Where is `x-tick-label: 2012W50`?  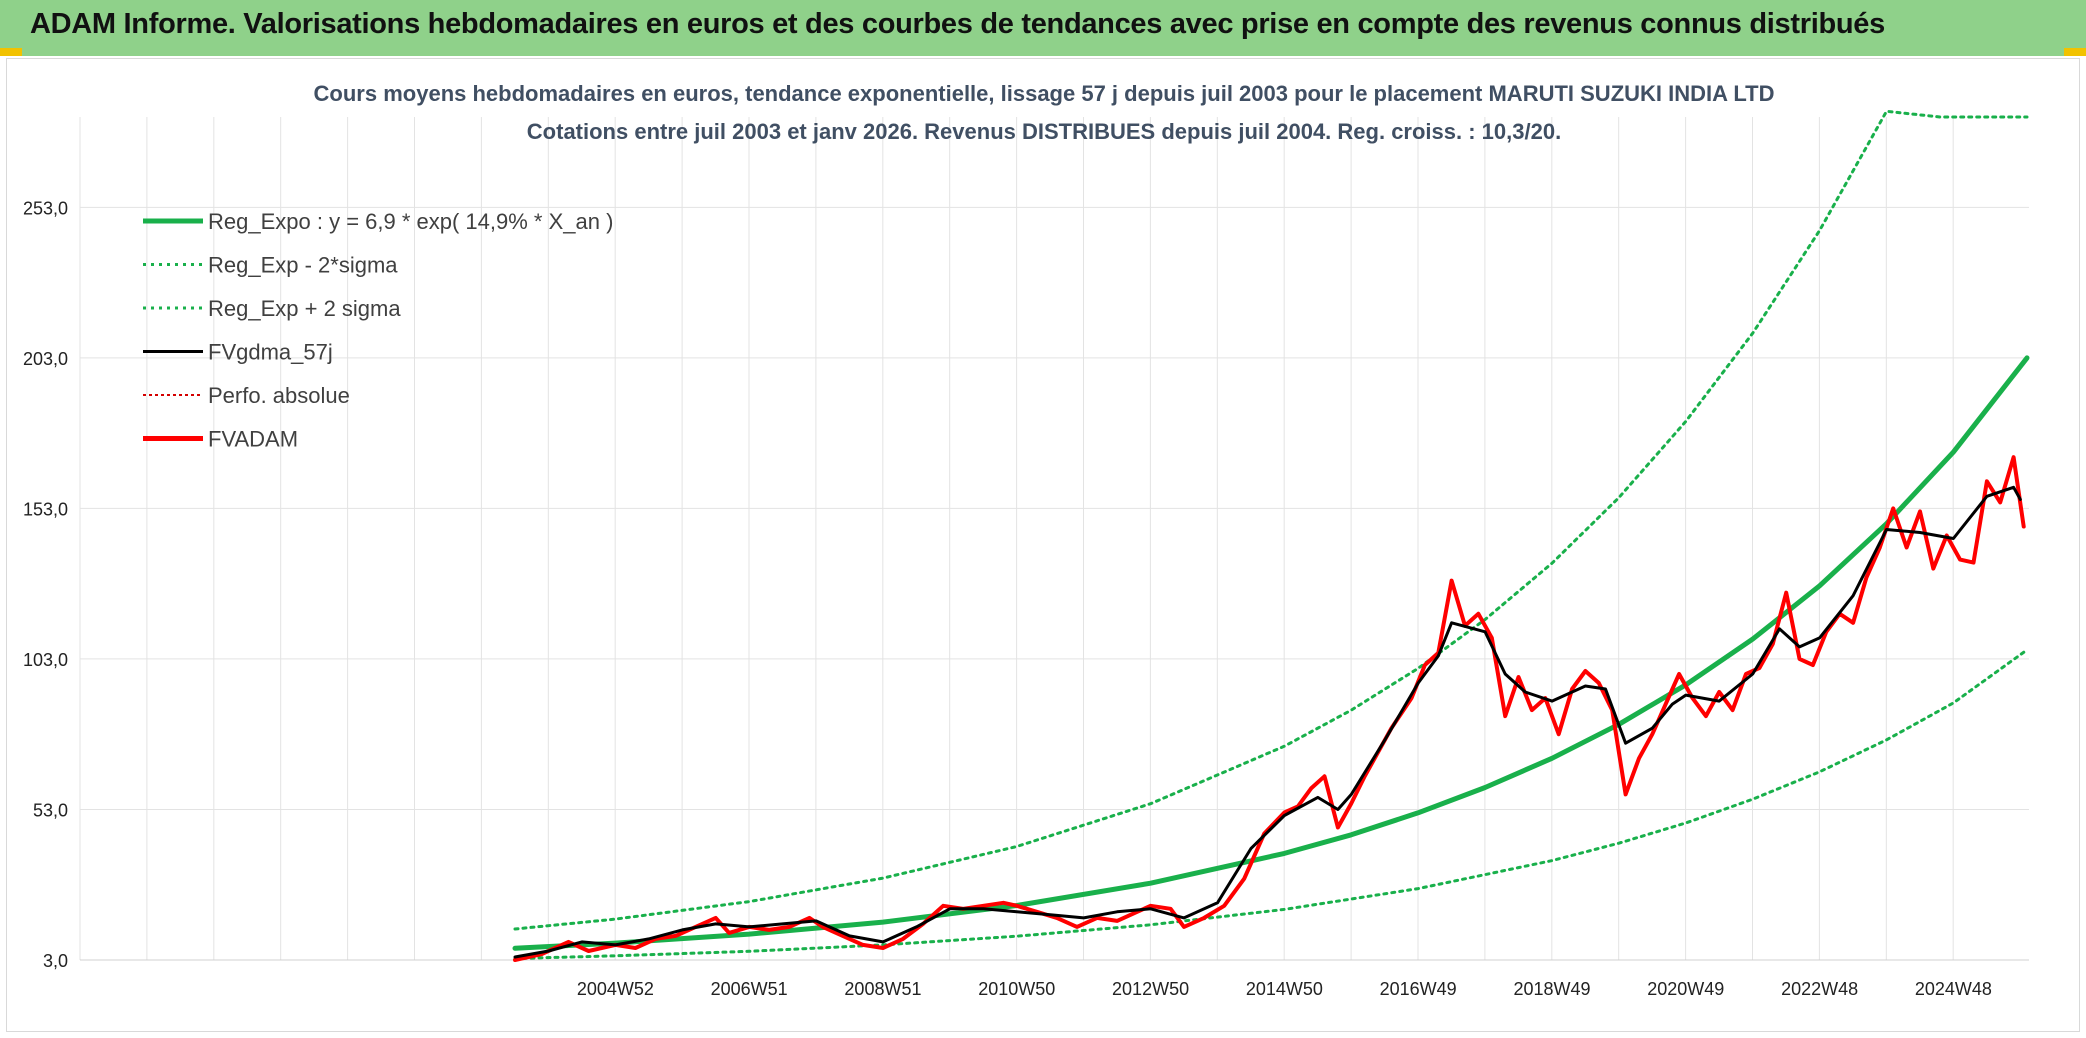
x-tick-label: 2012W50 is located at coordinates (1150, 989).